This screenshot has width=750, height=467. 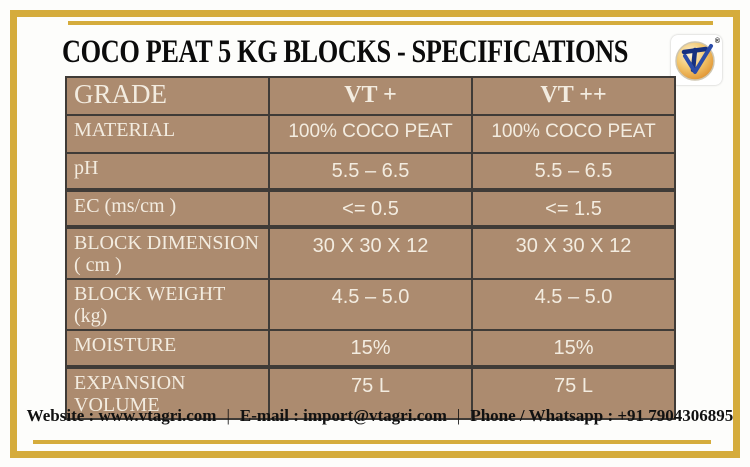 I want to click on row-label: pH, so click(x=167, y=171).